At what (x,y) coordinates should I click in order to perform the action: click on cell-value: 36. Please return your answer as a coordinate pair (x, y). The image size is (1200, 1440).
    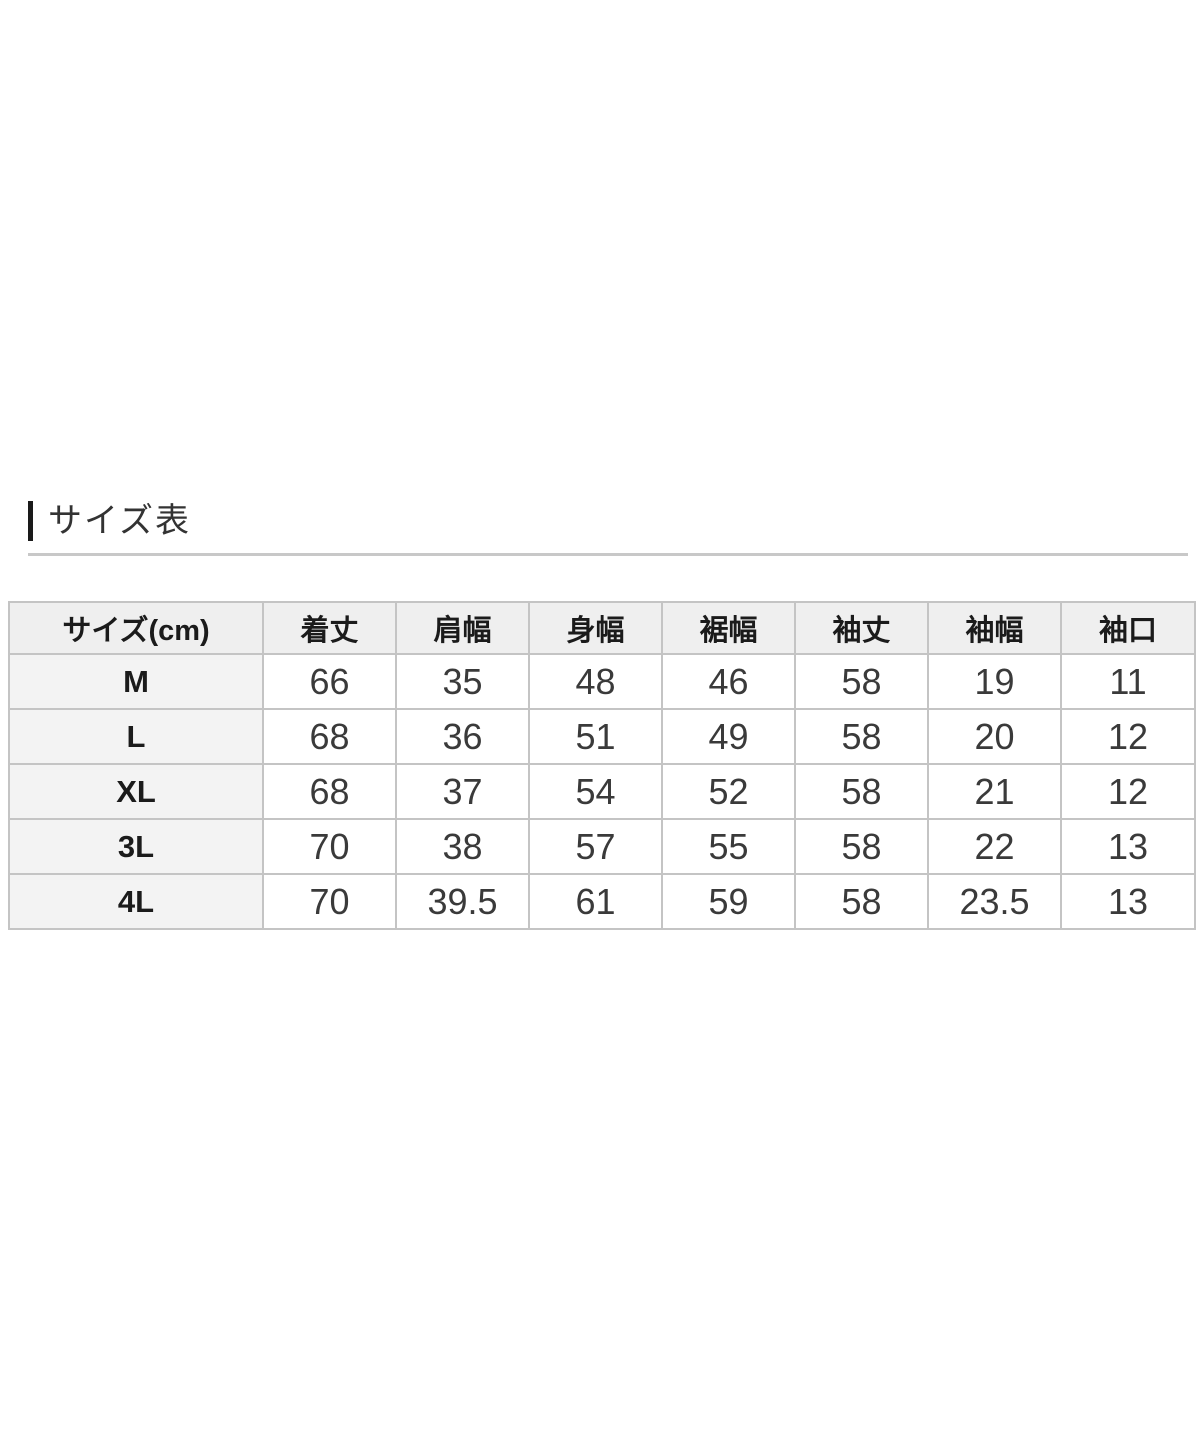
    Looking at the image, I should click on (462, 736).